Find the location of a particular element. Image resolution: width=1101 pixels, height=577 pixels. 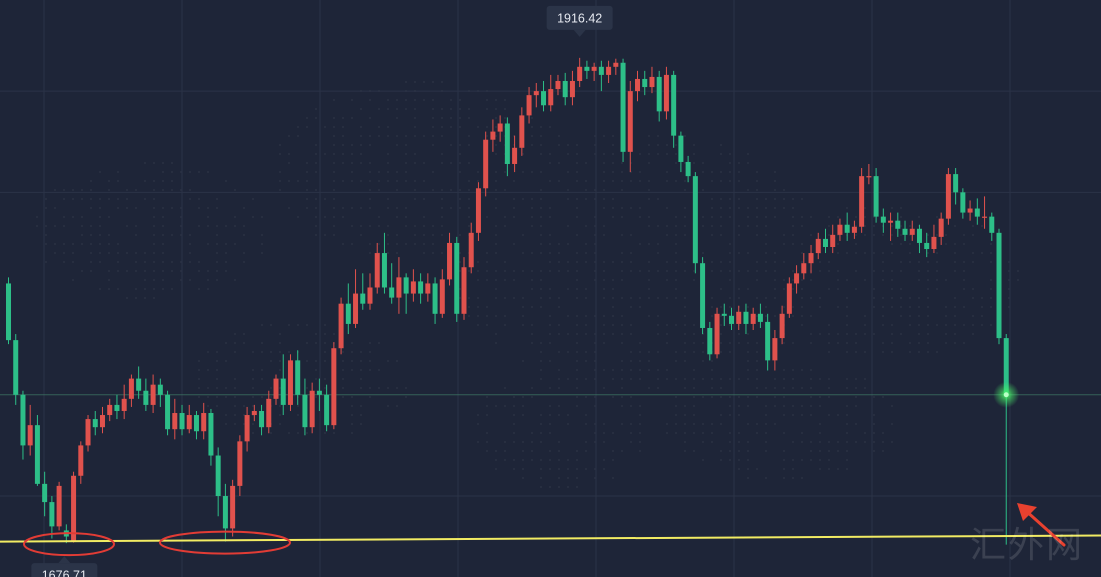

support-line is located at coordinates (550, 538).